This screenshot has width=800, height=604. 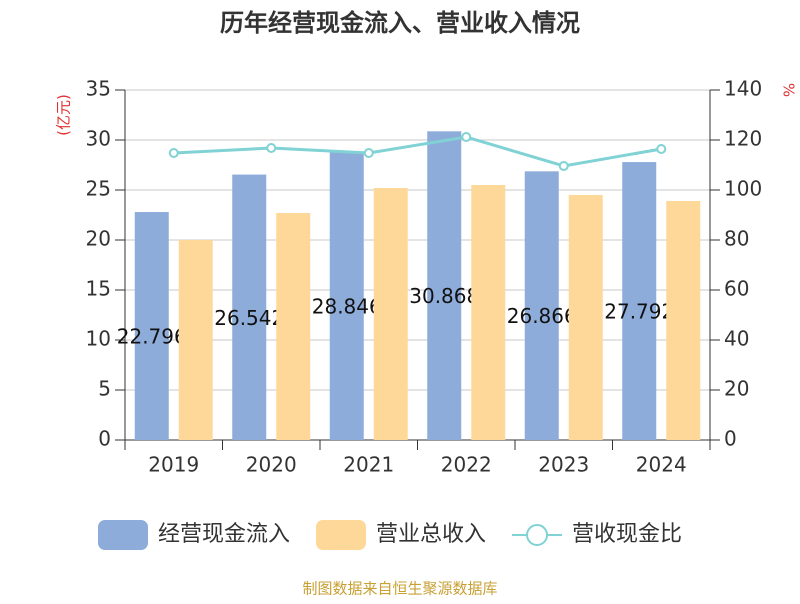 I want to click on y2-tick-label: 60, so click(x=736, y=289).